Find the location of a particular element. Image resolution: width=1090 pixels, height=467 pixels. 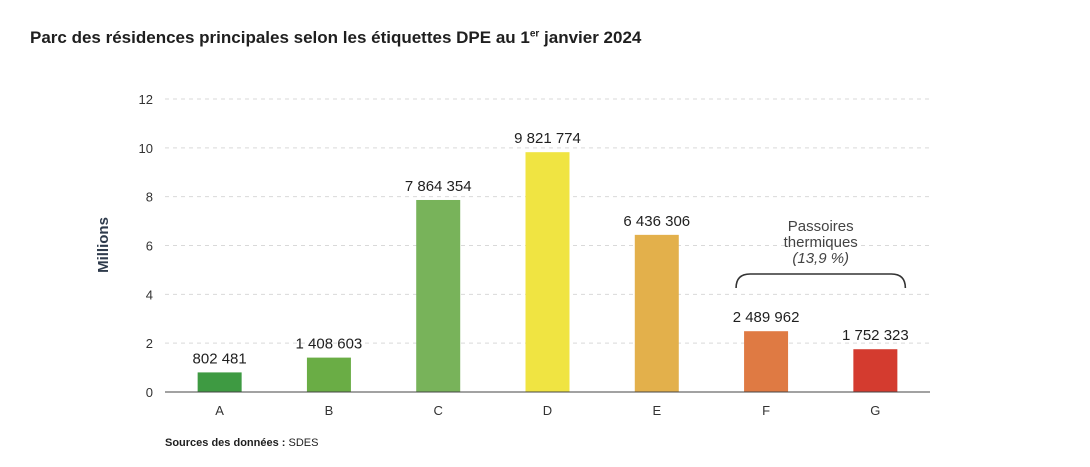

annotation-text: Passoires thermiques (13,9 %) is located at coordinates (821, 242).